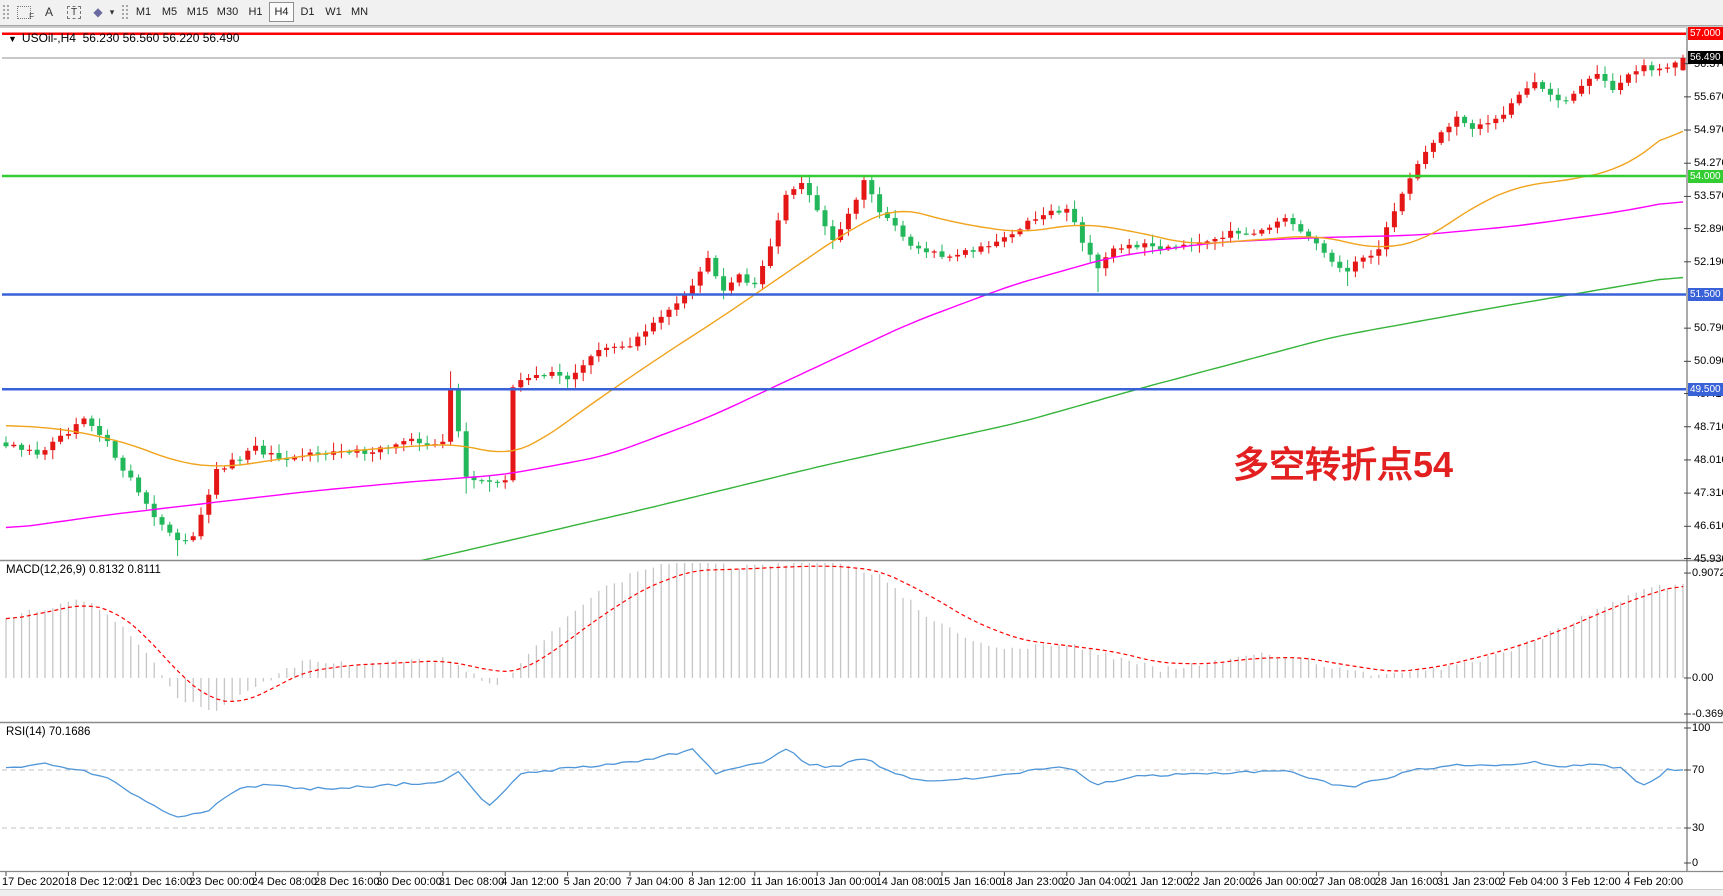 The width and height of the screenshot is (1723, 896). What do you see at coordinates (1695, 863) in the screenshot?
I see `rsi-axis-label: 0` at bounding box center [1695, 863].